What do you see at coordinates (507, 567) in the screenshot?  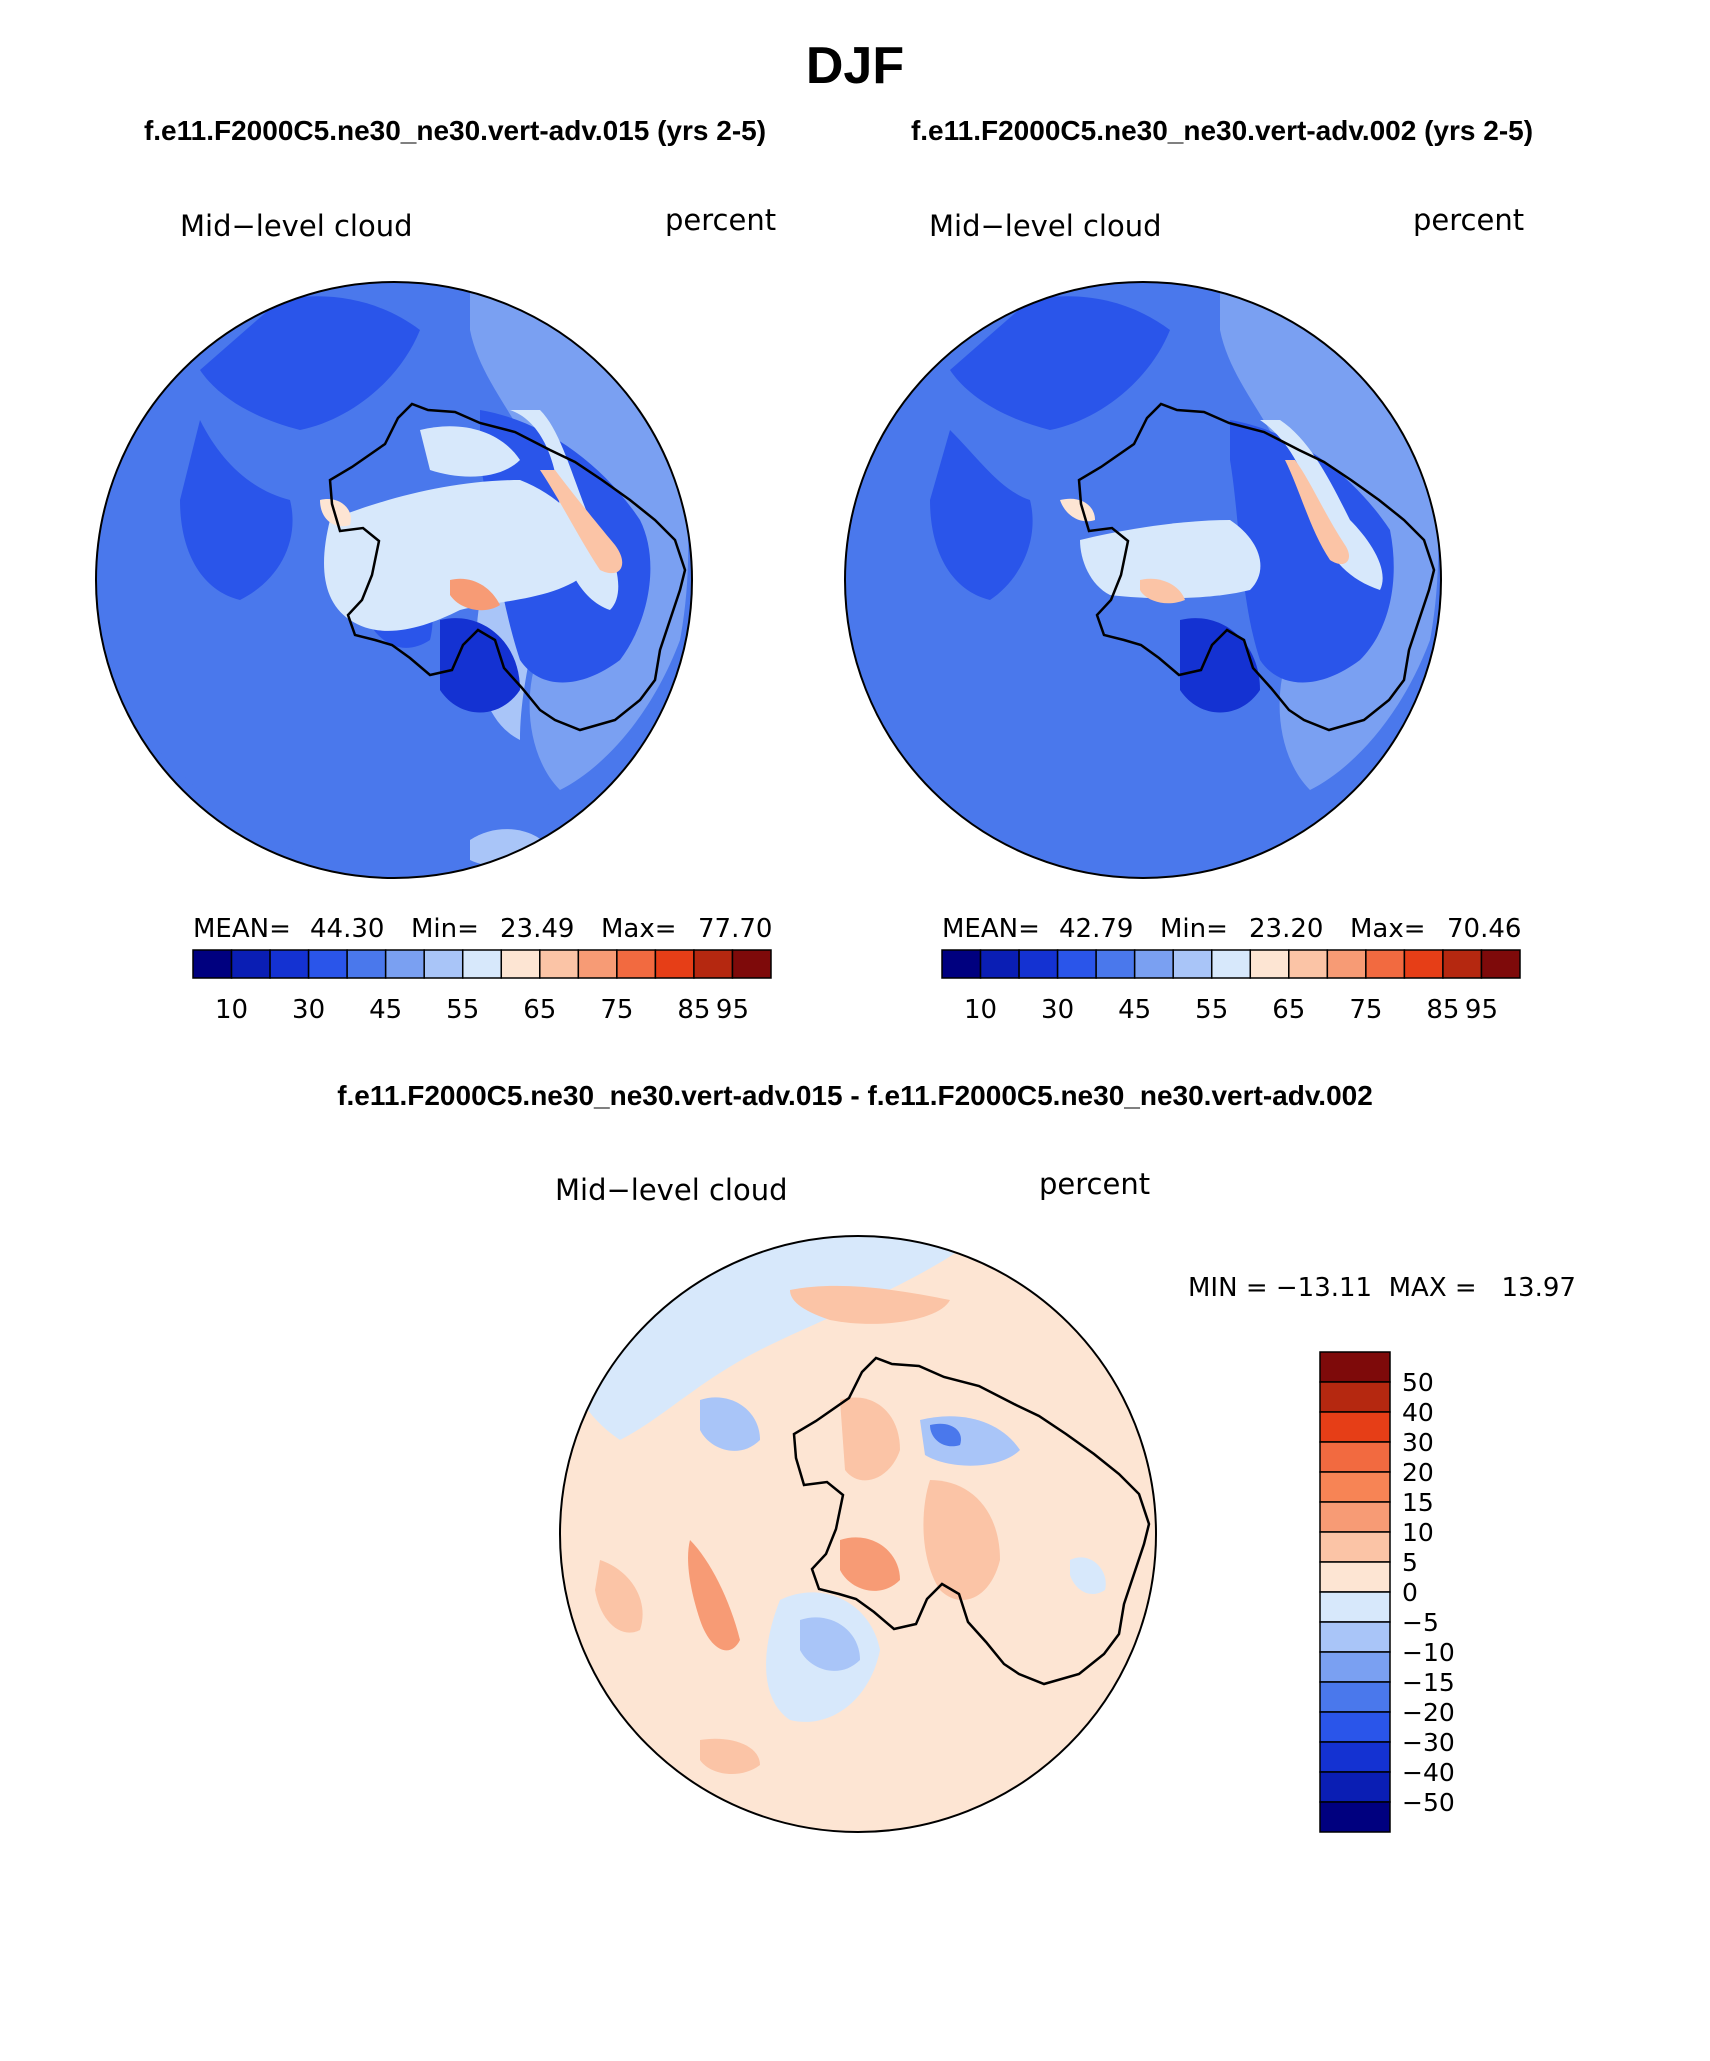 I see `case-coastline` at bounding box center [507, 567].